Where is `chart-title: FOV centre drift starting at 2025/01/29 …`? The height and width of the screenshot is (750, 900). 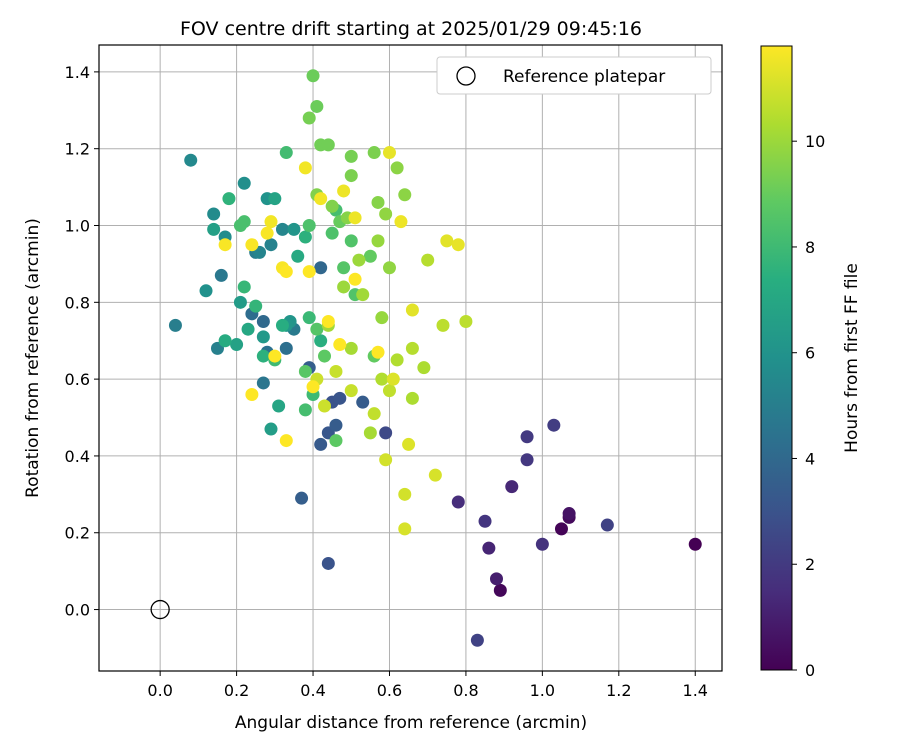
chart-title: FOV centre drift starting at 2025/01/29 … is located at coordinates (411, 29).